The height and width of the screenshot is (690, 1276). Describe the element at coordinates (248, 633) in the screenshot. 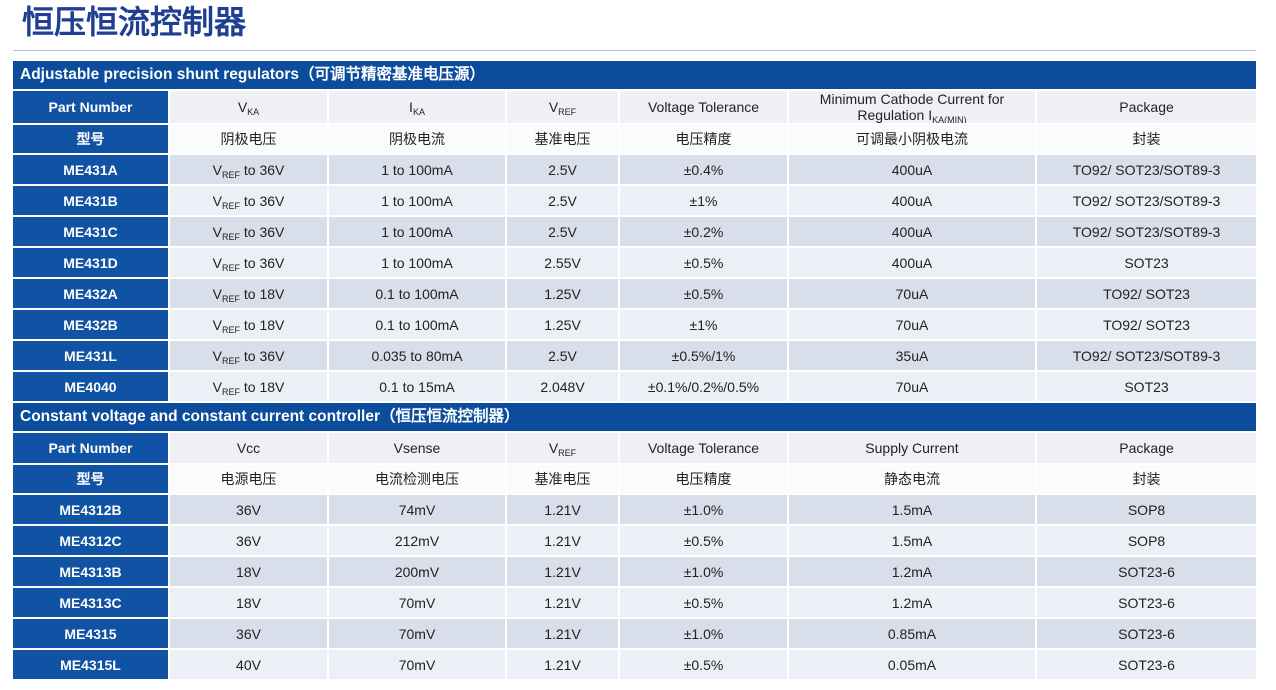

I see `cell: 36V` at that location.